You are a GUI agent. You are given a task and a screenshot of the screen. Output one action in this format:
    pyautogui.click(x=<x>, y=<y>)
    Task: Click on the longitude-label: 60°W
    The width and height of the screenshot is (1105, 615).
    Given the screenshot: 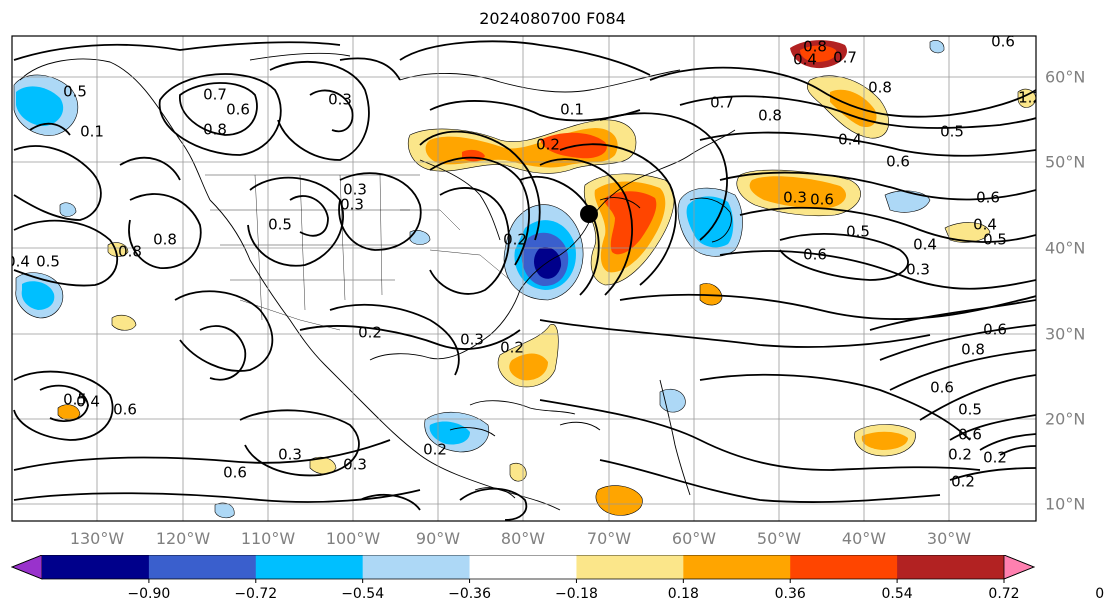 What is the action you would take?
    pyautogui.click(x=694, y=538)
    